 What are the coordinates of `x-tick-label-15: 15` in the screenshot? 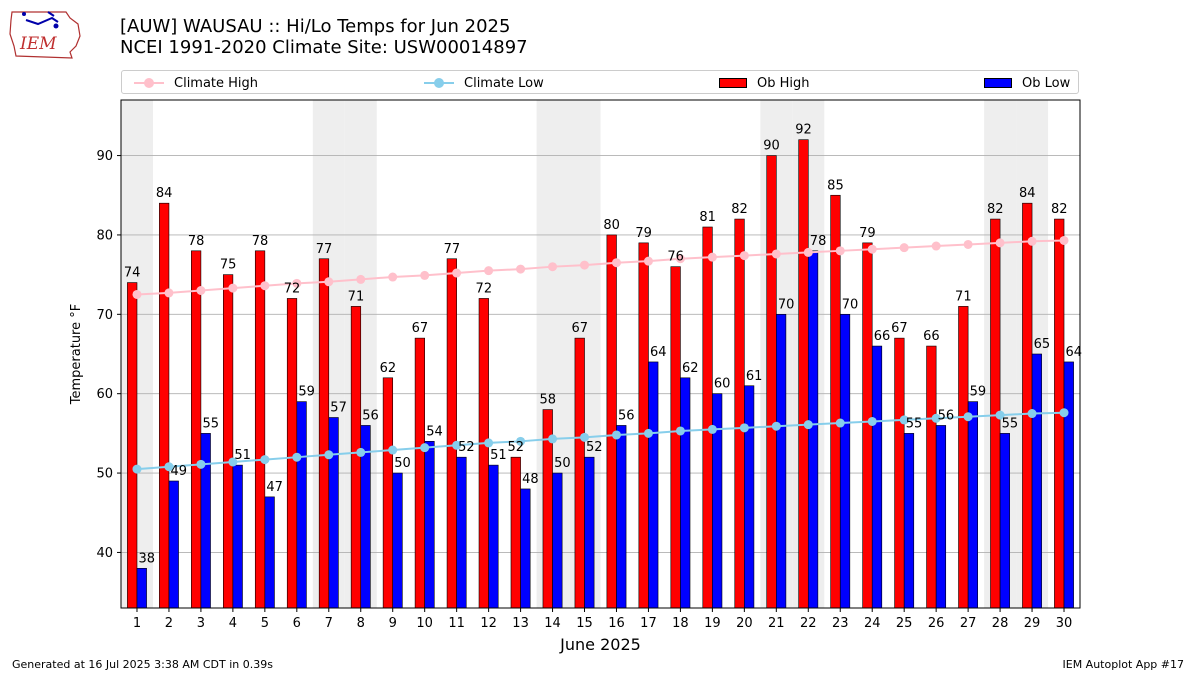 It's located at (584, 623).